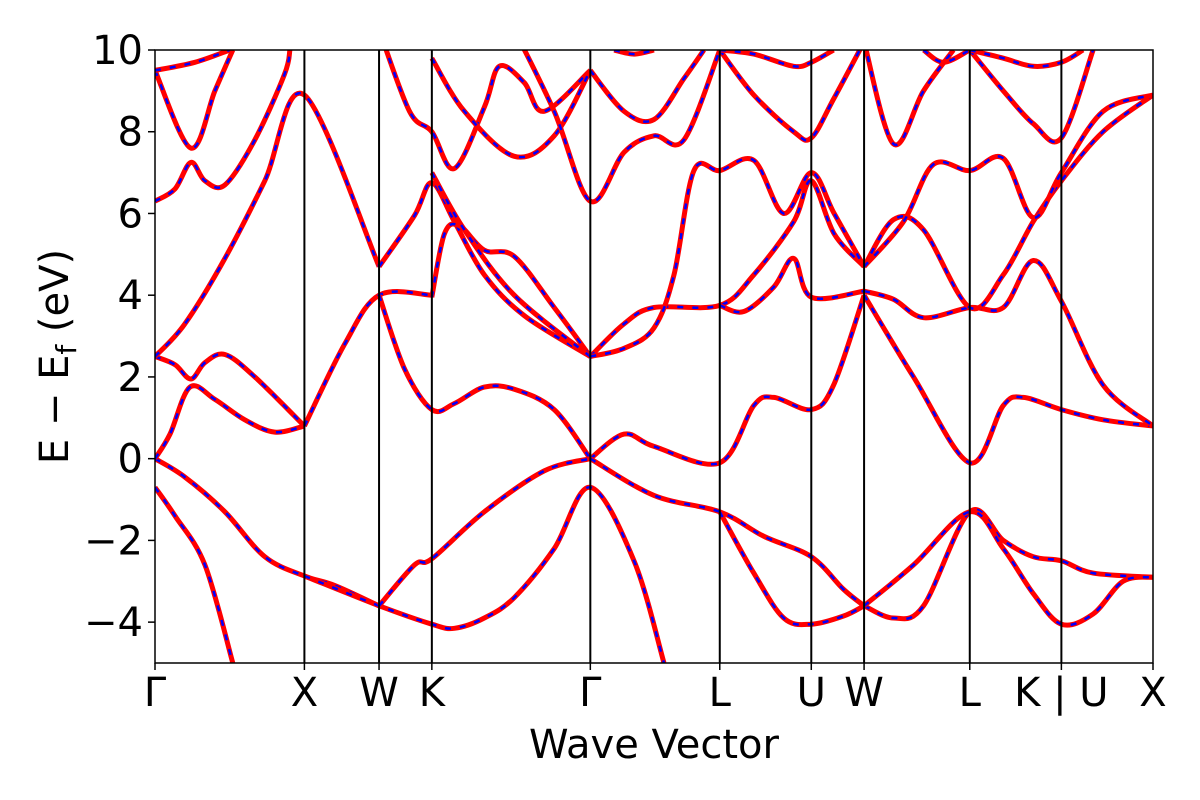 The image size is (1200, 800). What do you see at coordinates (130, 460) in the screenshot?
I see `y-tick-label: 0` at bounding box center [130, 460].